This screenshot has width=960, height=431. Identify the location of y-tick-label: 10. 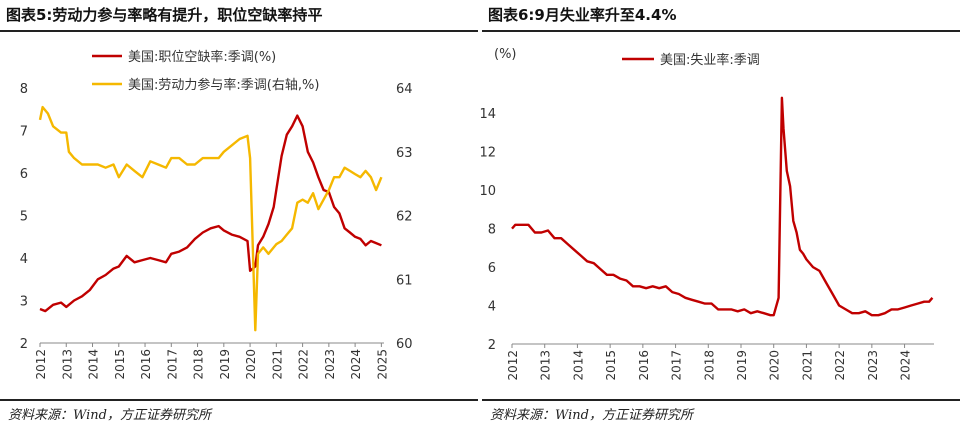
(487, 191).